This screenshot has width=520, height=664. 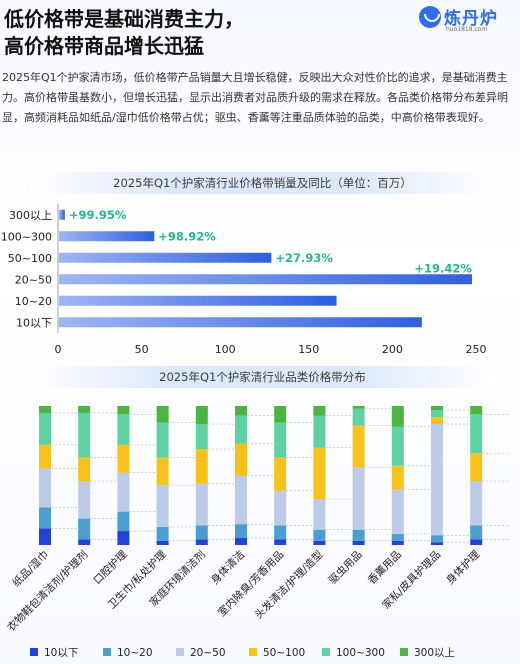 What do you see at coordinates (392, 349) in the screenshot?
I see `x-tick-label: 200` at bounding box center [392, 349].